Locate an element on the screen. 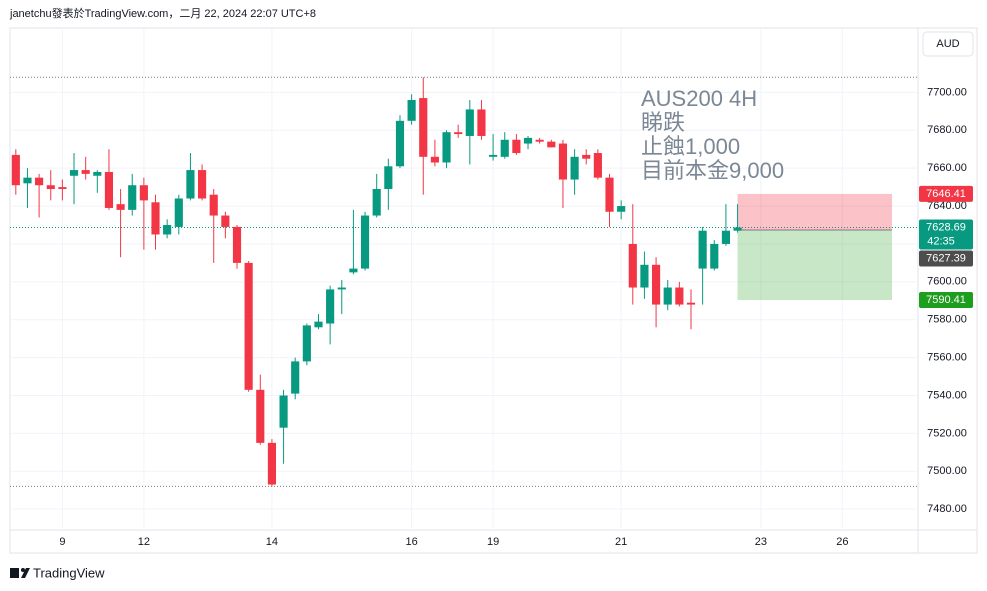 This screenshot has width=987, height=591. annotation: 睇跌 is located at coordinates (663, 122).